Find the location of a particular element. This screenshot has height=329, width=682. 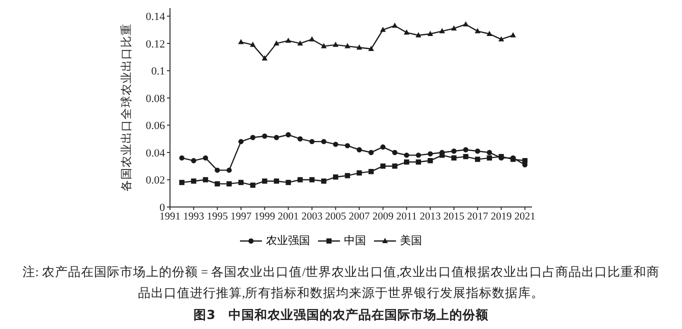

x-tick-label: 1995 is located at coordinates (217, 216).